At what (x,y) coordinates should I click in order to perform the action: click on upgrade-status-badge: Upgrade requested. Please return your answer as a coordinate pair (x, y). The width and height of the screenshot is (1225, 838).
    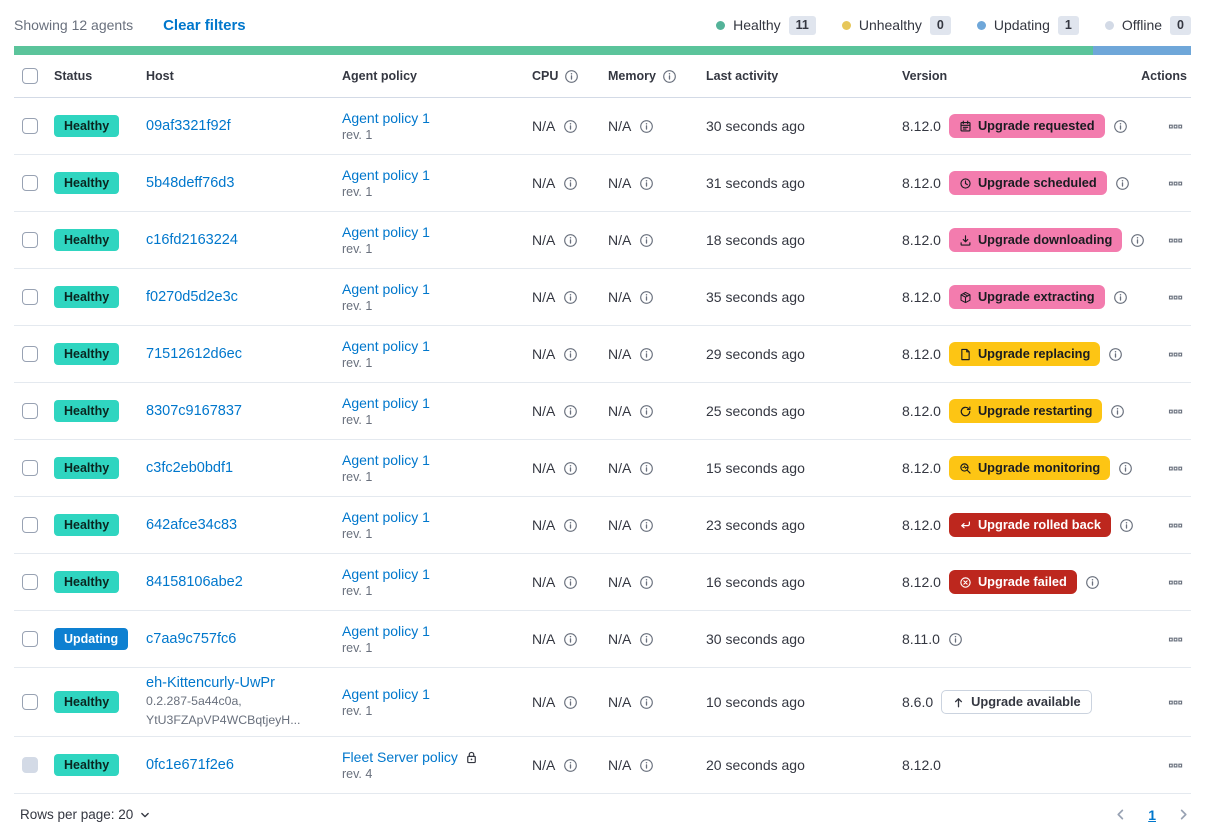
    Looking at the image, I should click on (1026, 126).